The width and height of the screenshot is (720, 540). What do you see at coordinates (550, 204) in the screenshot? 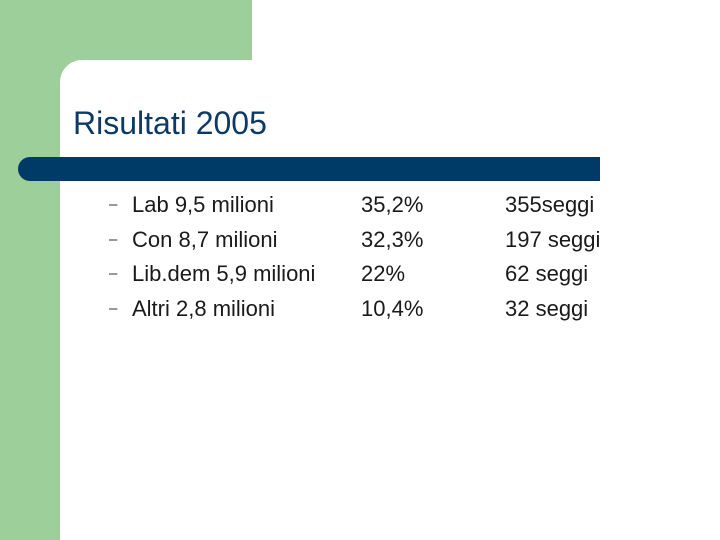
I see `seats-value: 355seggi` at bounding box center [550, 204].